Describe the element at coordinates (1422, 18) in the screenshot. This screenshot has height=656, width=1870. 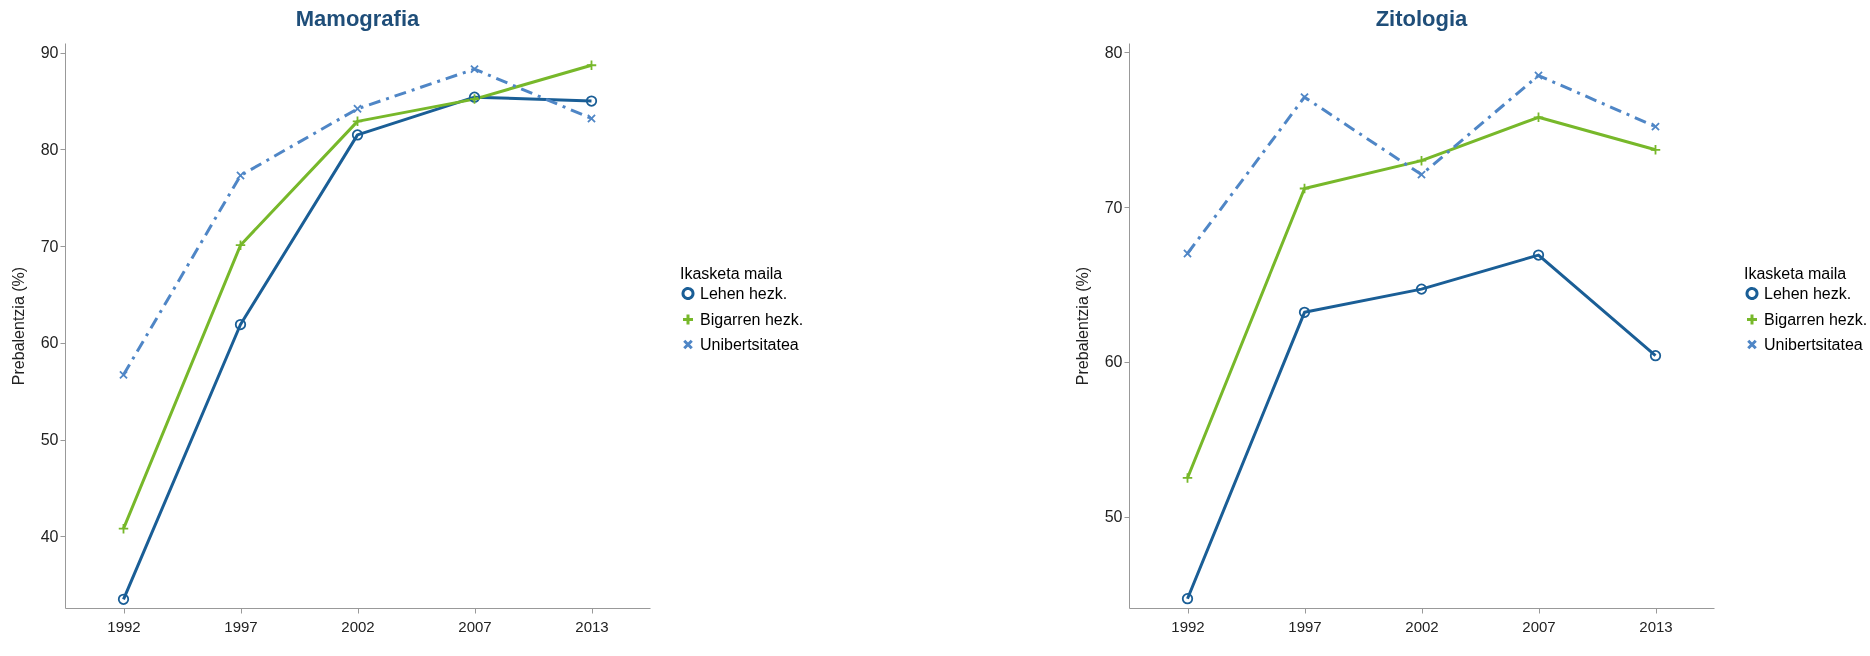
I see `chart-title: Zitologia` at that location.